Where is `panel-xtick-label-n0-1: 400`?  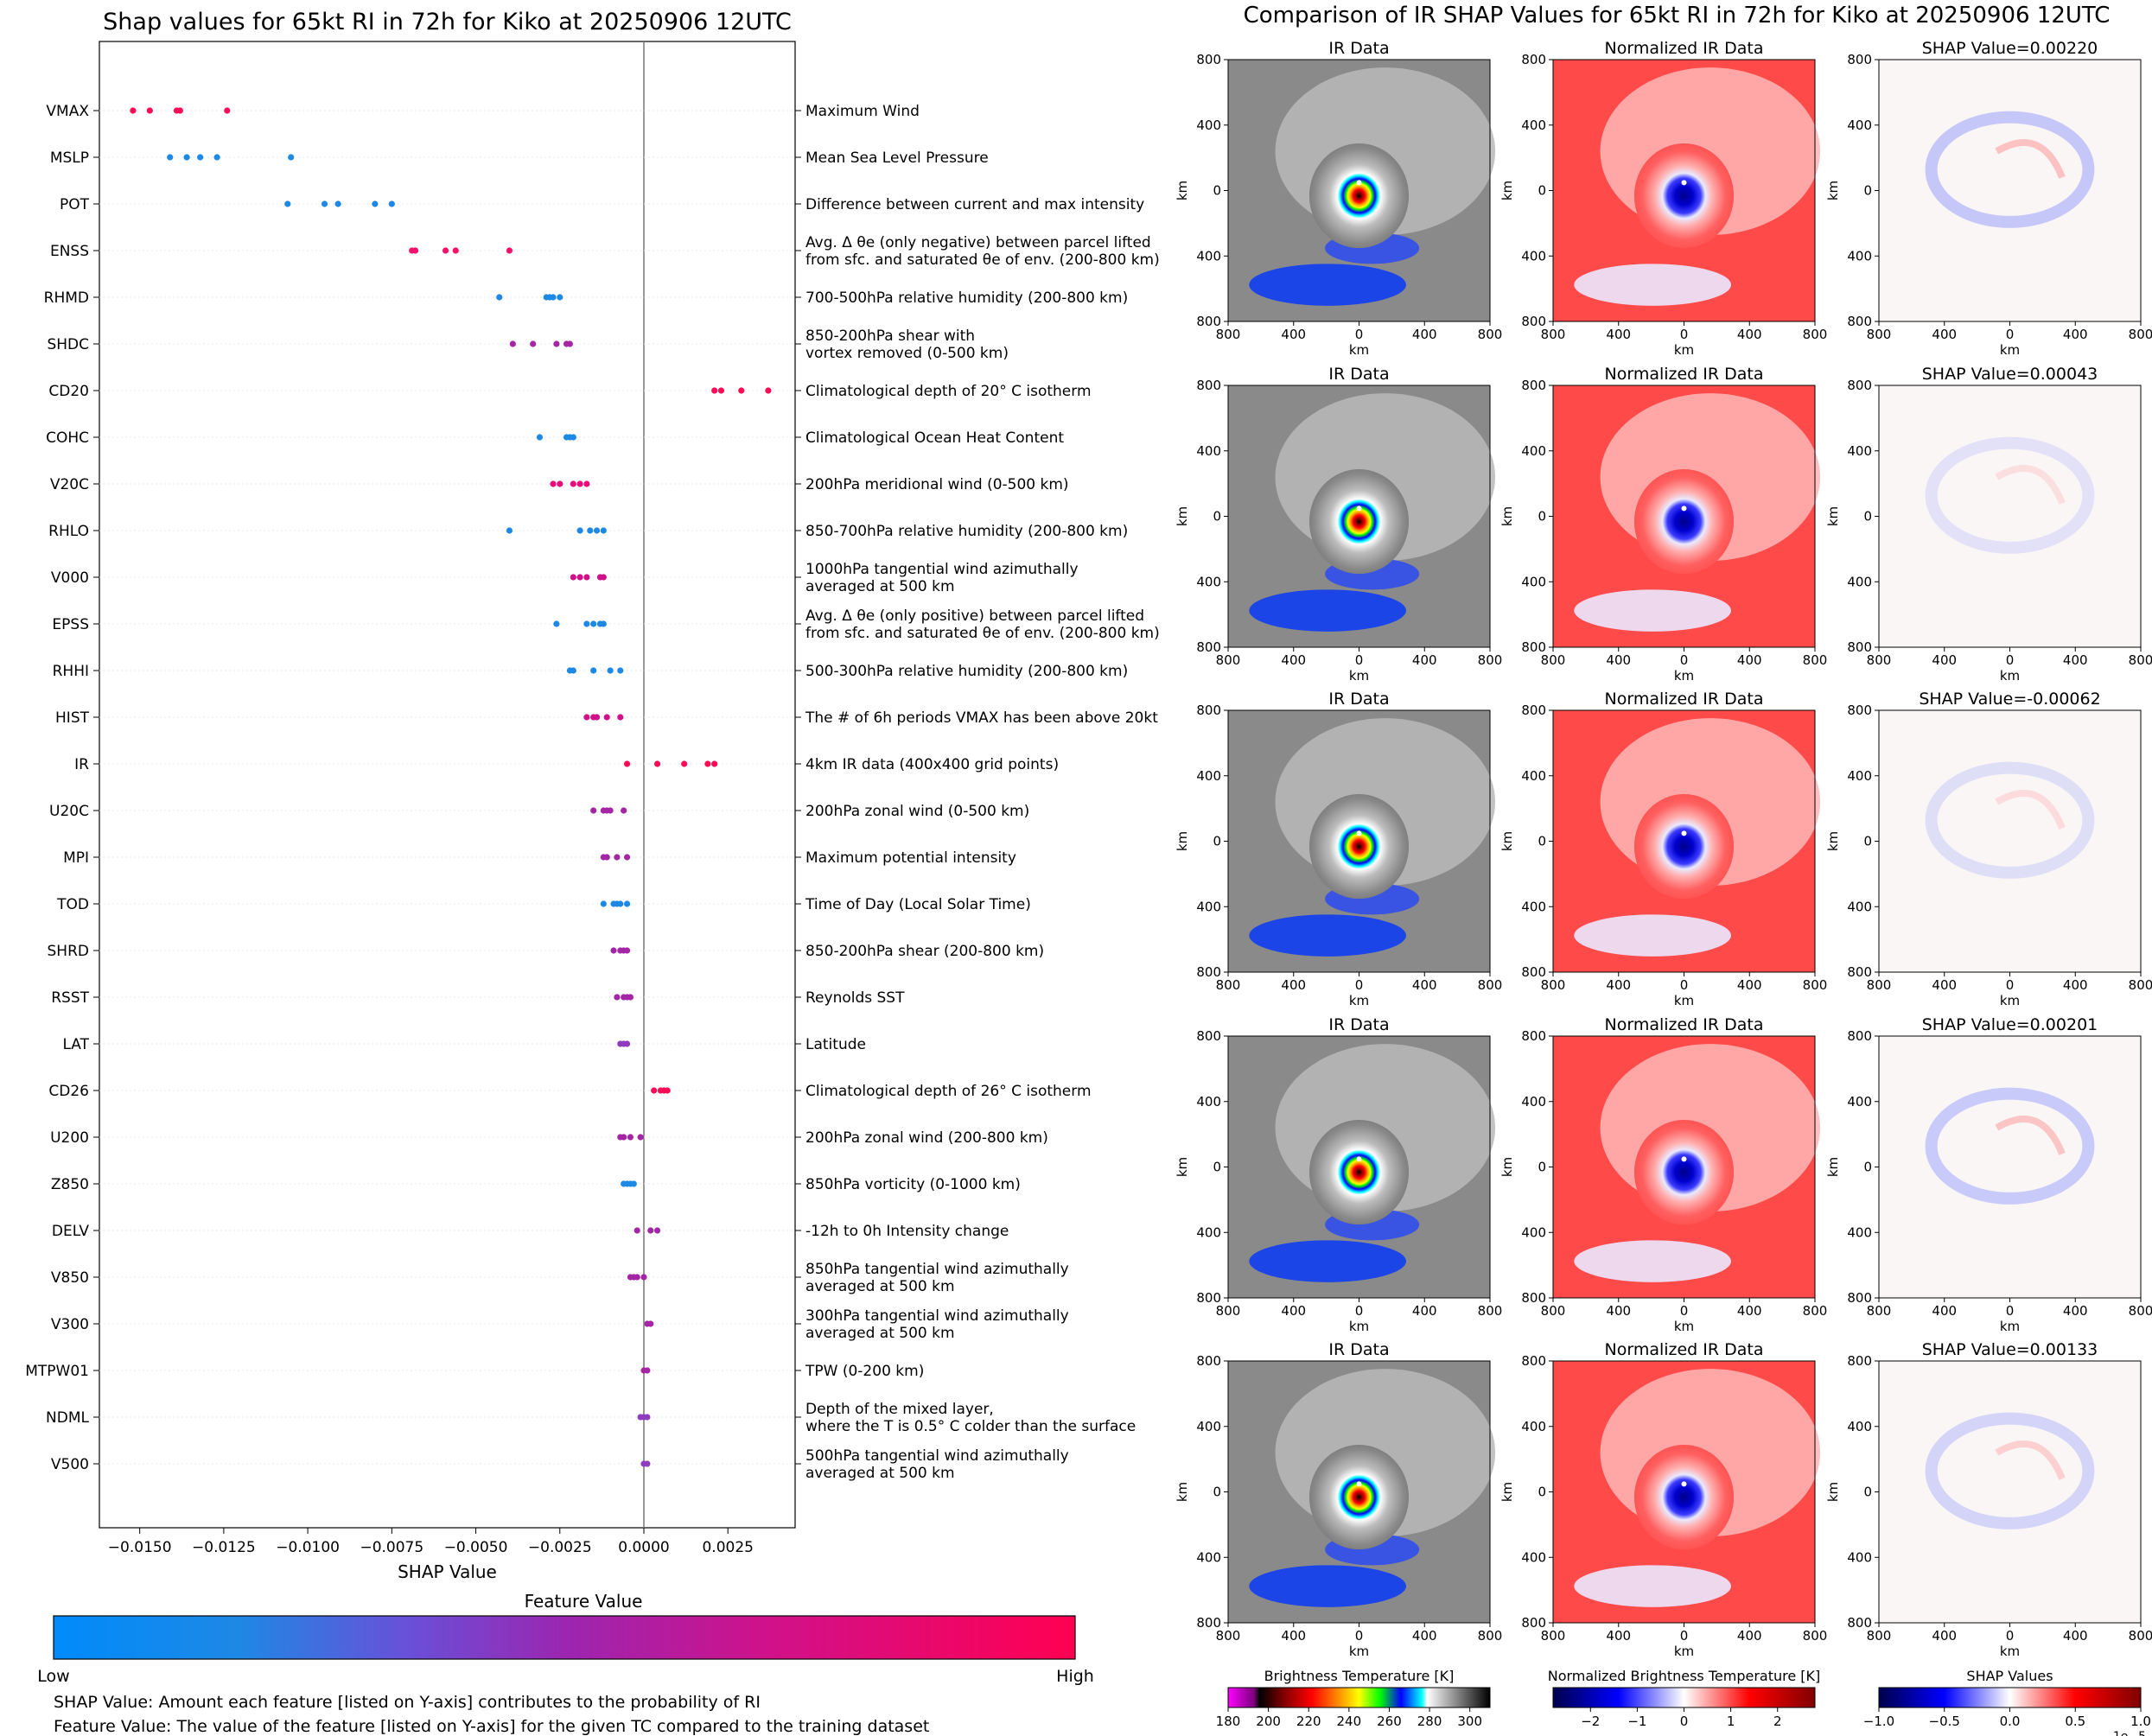 panel-xtick-label-n0-1: 400 is located at coordinates (1618, 334).